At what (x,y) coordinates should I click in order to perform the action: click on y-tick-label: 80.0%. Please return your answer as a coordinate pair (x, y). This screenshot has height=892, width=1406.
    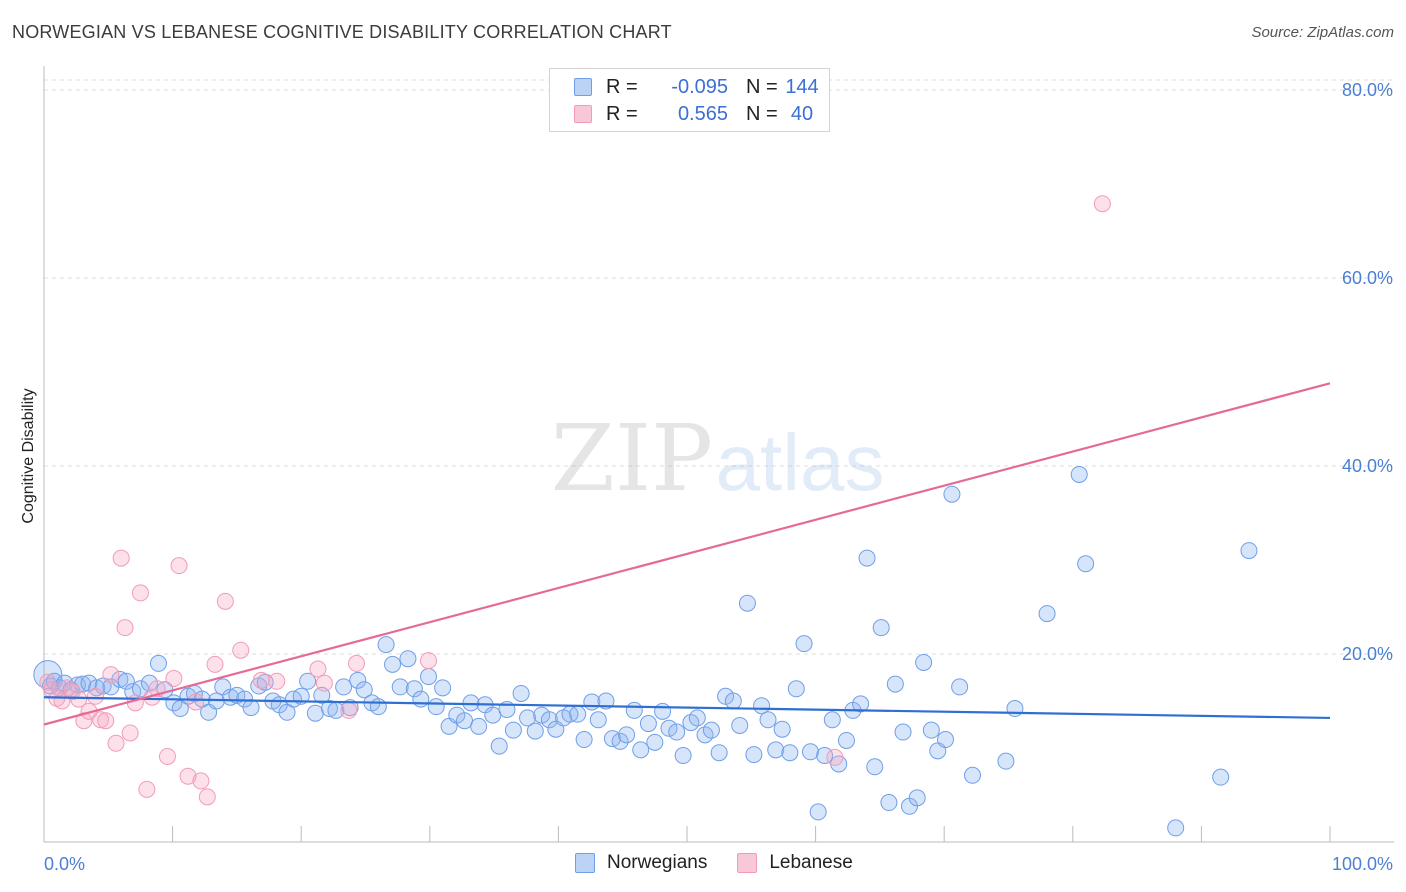
    Looking at the image, I should click on (1367, 90).